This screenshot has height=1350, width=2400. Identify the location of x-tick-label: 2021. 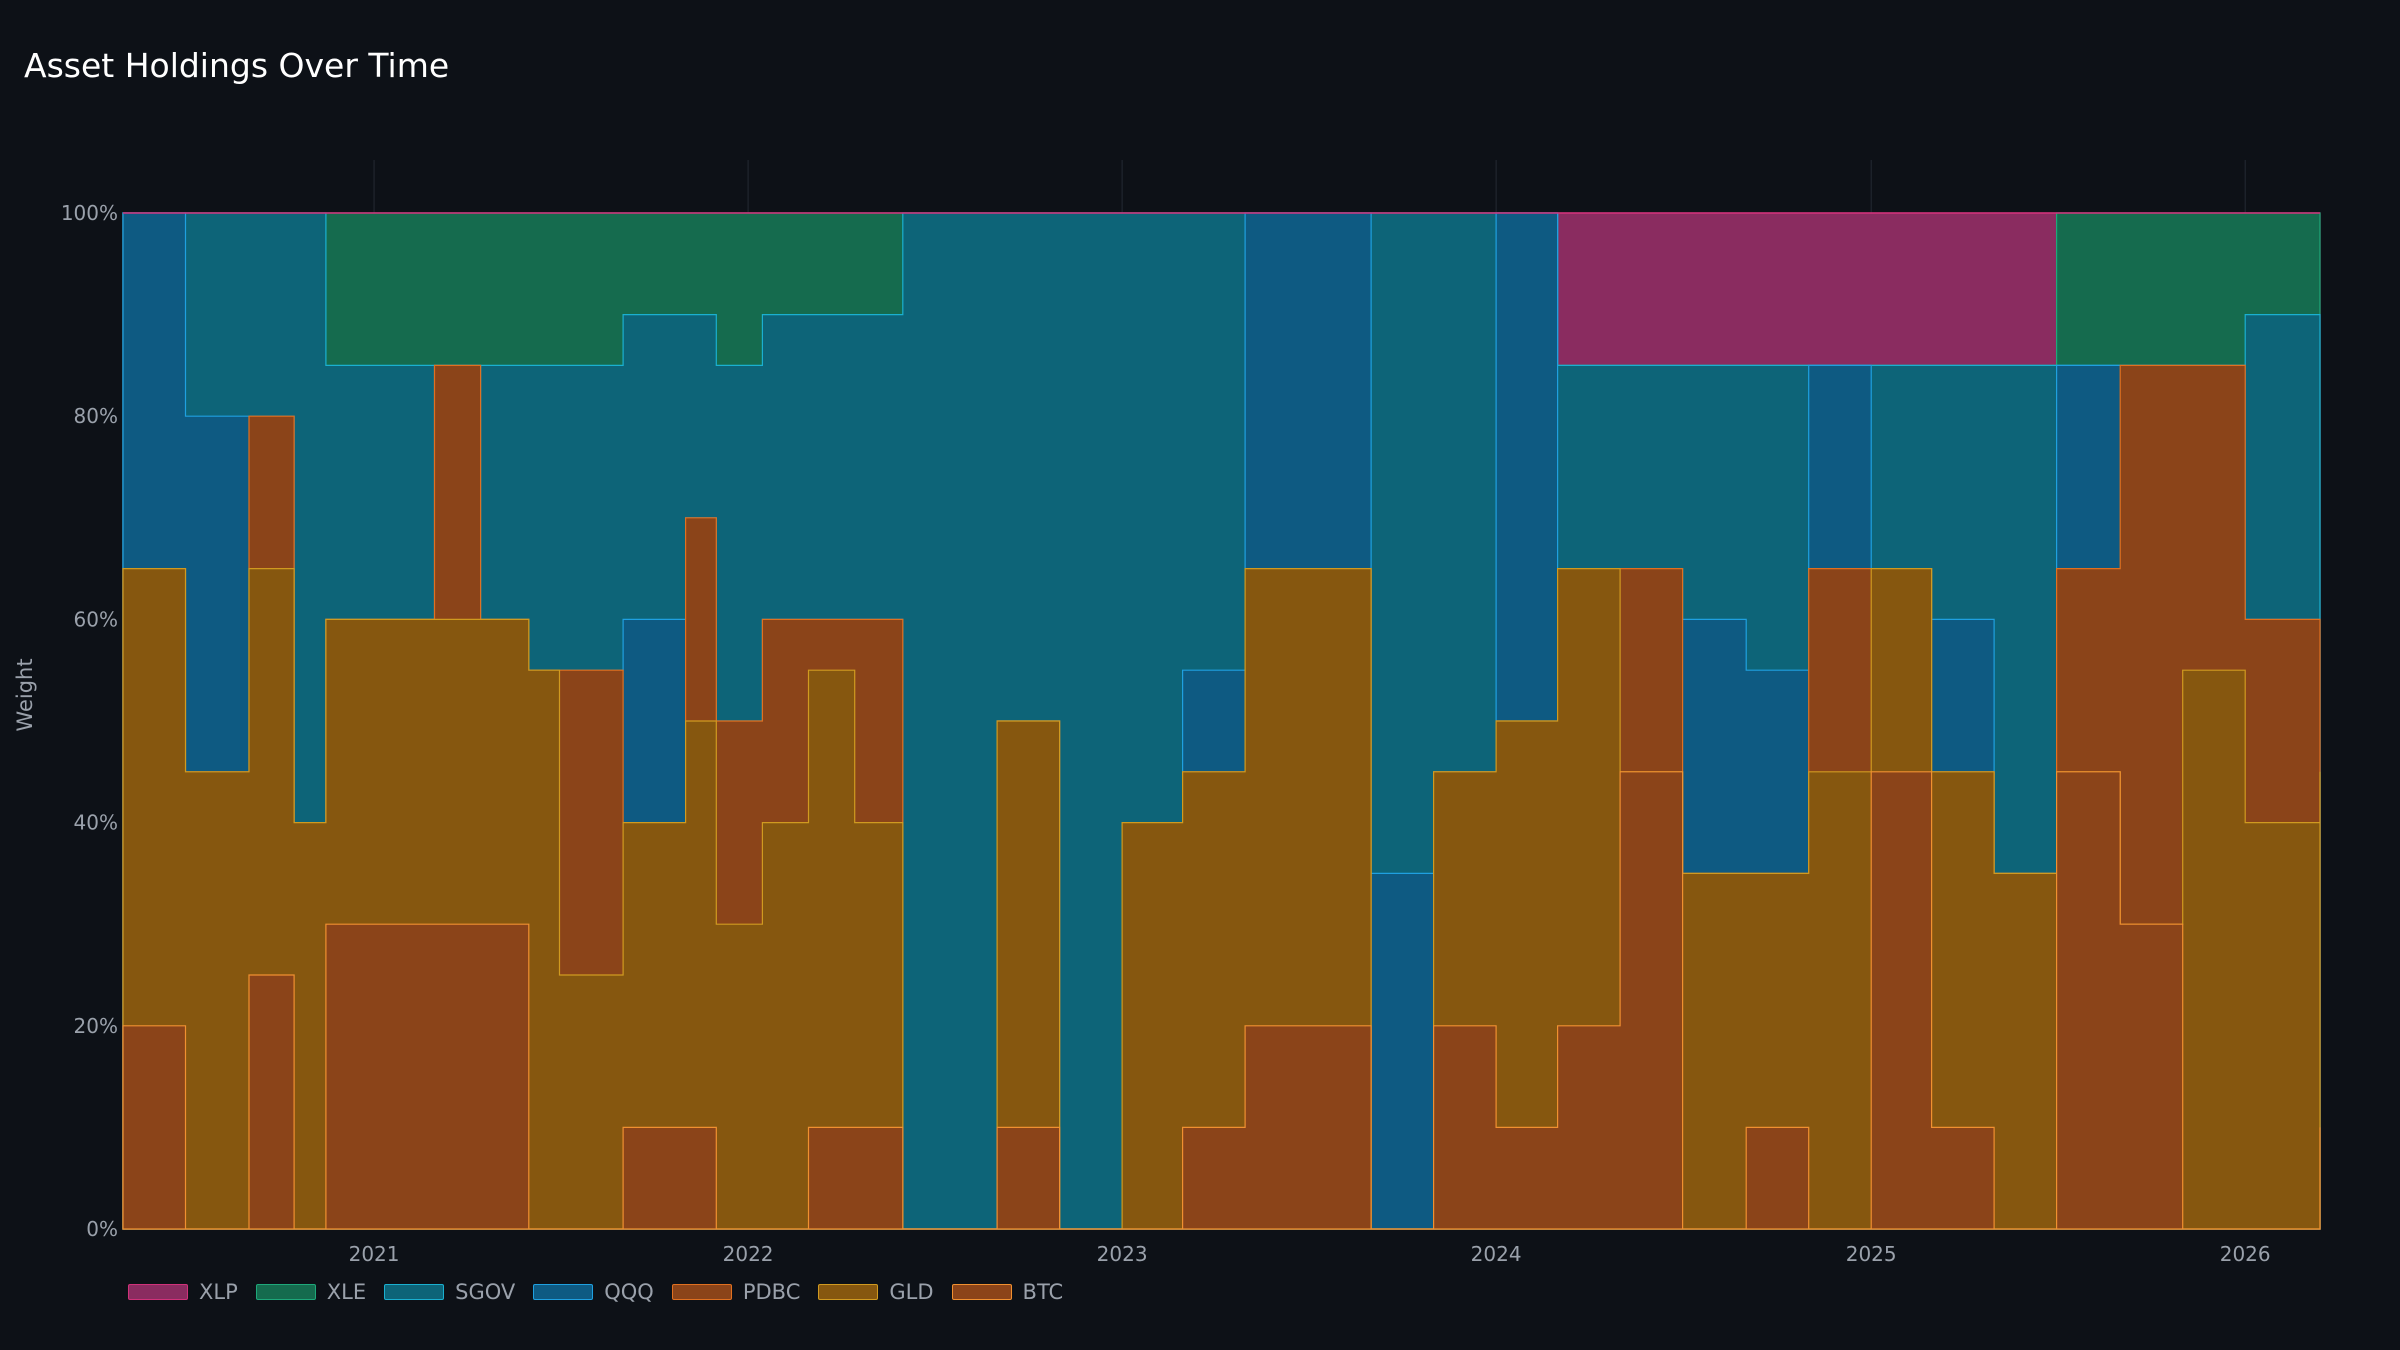
(374, 1254).